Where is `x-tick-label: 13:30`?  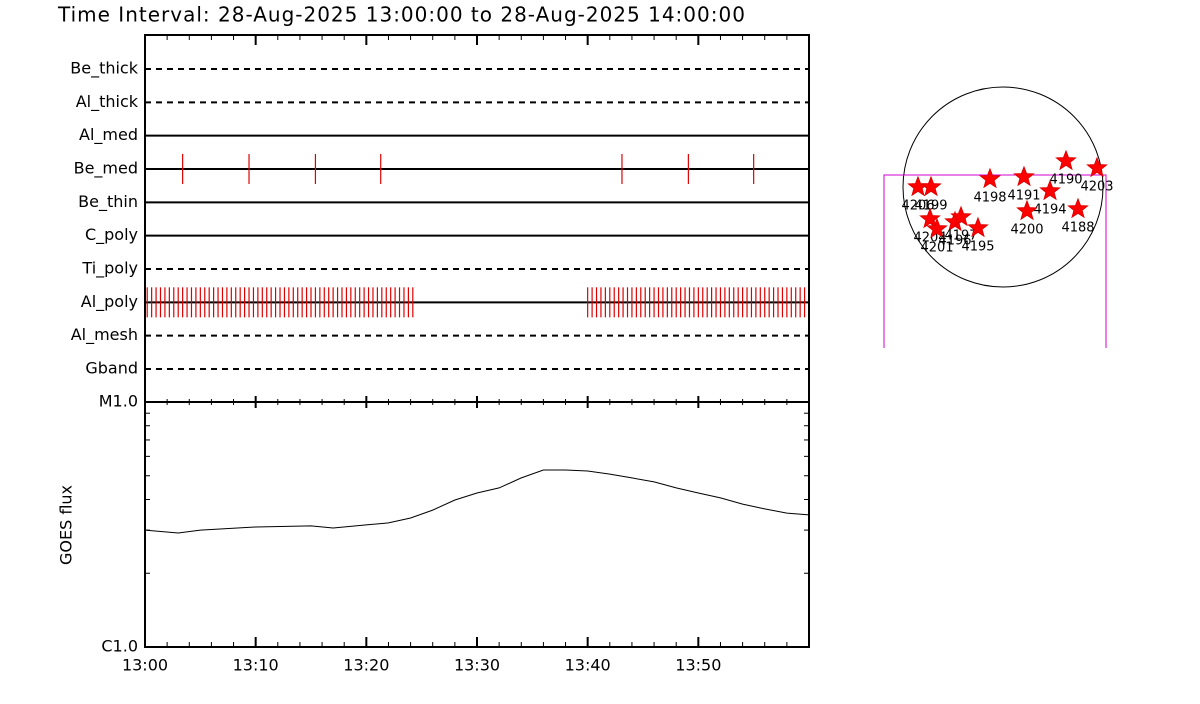 x-tick-label: 13:30 is located at coordinates (477, 665).